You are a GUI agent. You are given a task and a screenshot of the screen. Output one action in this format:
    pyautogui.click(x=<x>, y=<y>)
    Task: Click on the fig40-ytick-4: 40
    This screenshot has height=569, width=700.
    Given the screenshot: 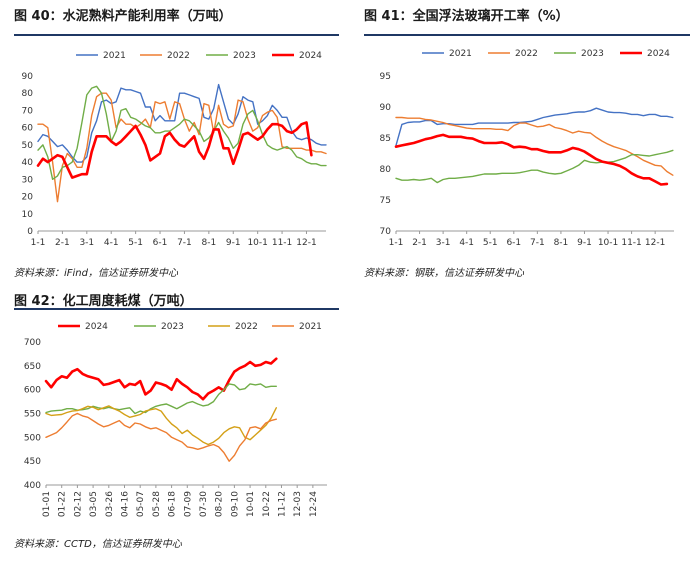 What is the action you would take?
    pyautogui.click(x=28, y=163)
    